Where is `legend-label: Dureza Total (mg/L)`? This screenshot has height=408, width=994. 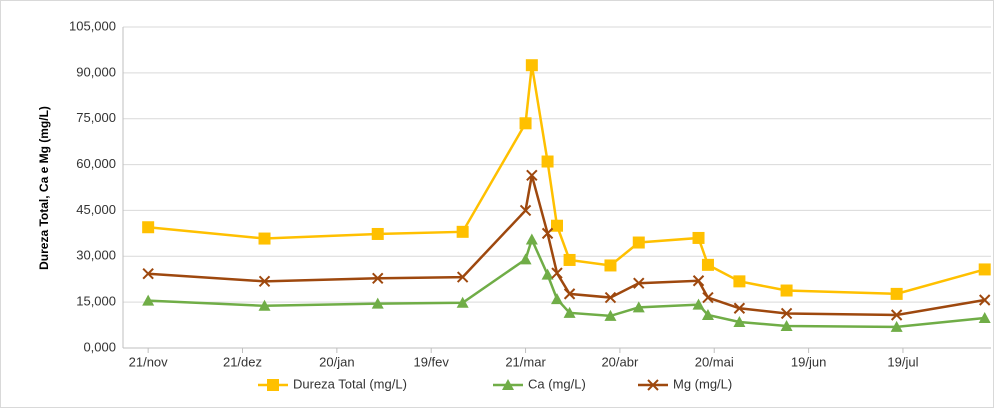
legend-label: Dureza Total (mg/L) is located at coordinates (350, 383).